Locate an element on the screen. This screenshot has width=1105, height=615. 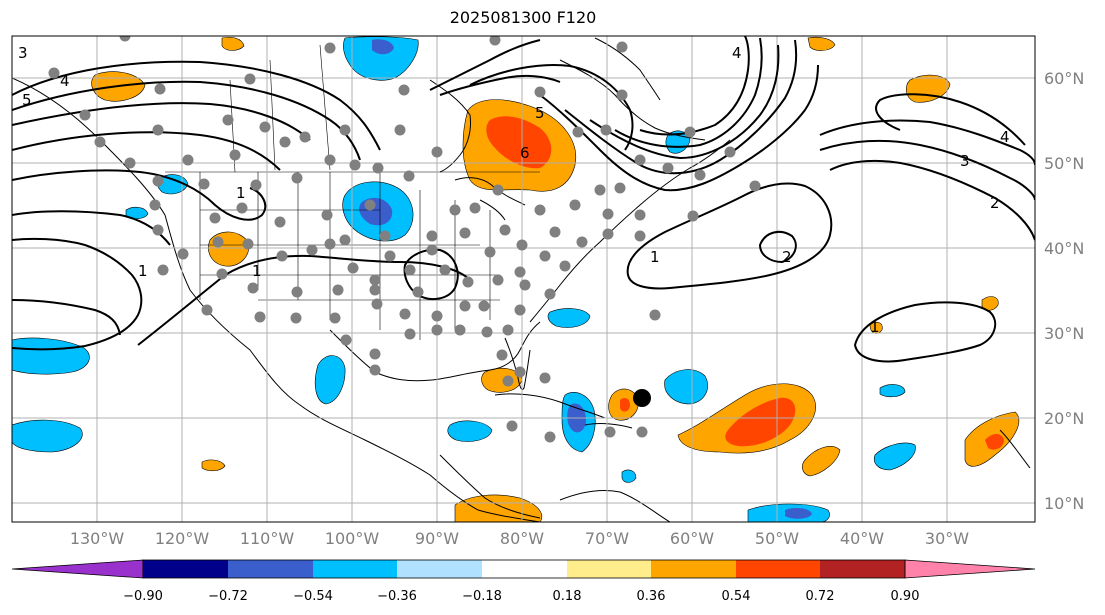
colorbar-tick-label: 0.18 is located at coordinates (567, 596).